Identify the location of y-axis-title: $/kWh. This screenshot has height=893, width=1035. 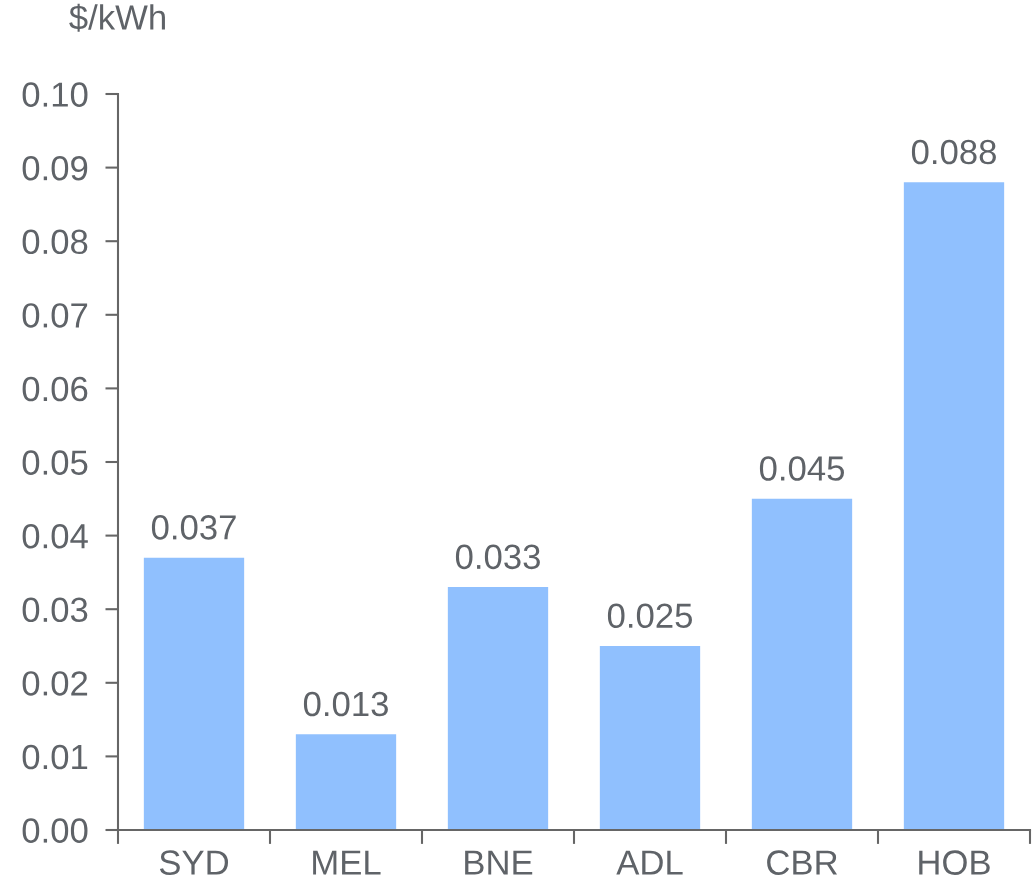
(117, 17).